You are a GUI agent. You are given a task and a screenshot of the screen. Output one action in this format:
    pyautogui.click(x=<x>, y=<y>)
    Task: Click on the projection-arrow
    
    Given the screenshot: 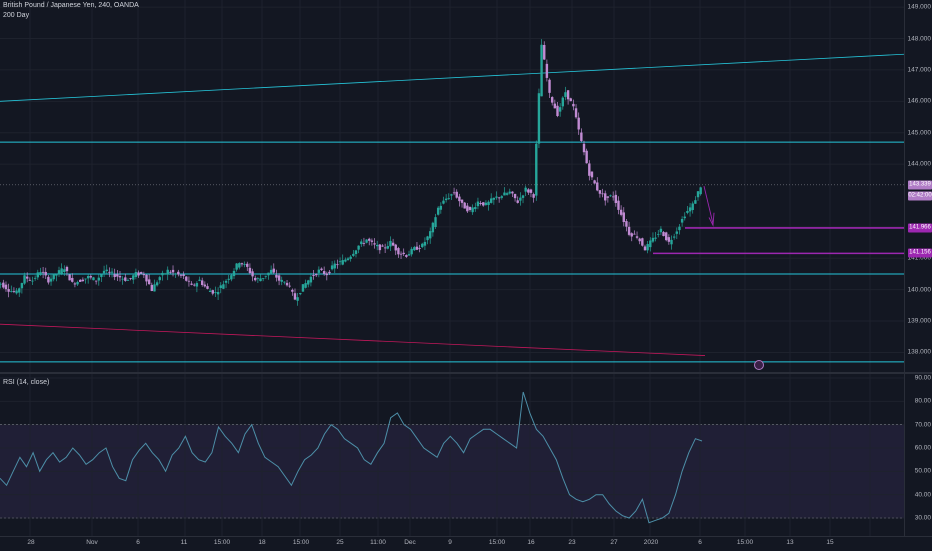 What is the action you would take?
    pyautogui.click(x=708, y=204)
    